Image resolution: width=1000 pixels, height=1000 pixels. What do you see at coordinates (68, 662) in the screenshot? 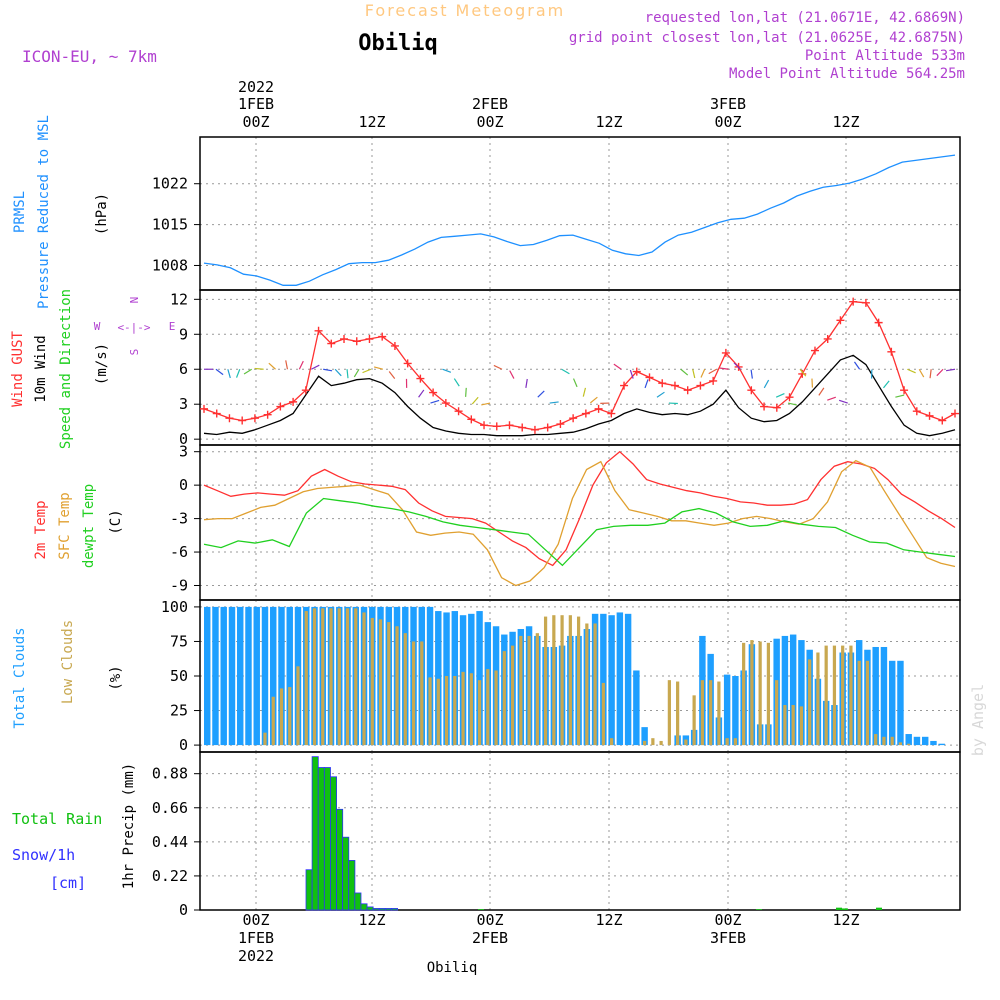
I see `label-low-clouds: Low Clouds` at bounding box center [68, 662].